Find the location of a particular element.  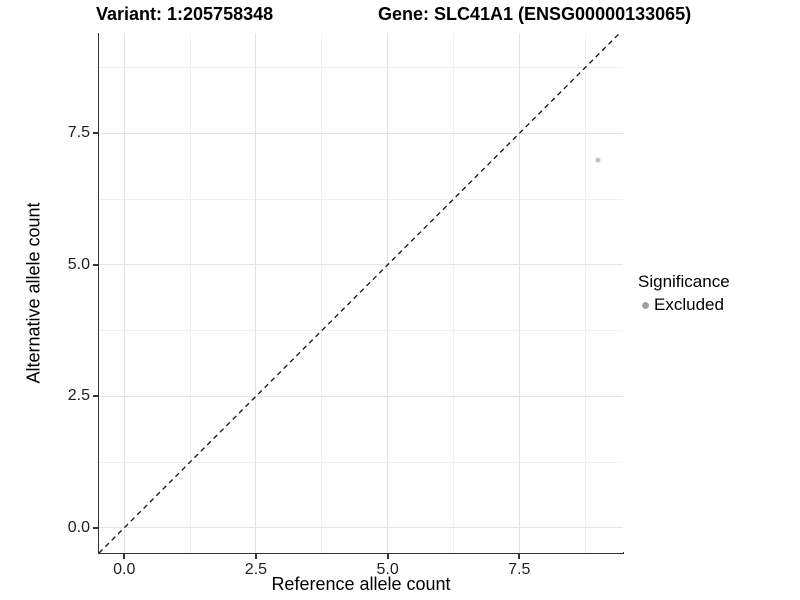

legend-item-label: Excluded is located at coordinates (689, 304).